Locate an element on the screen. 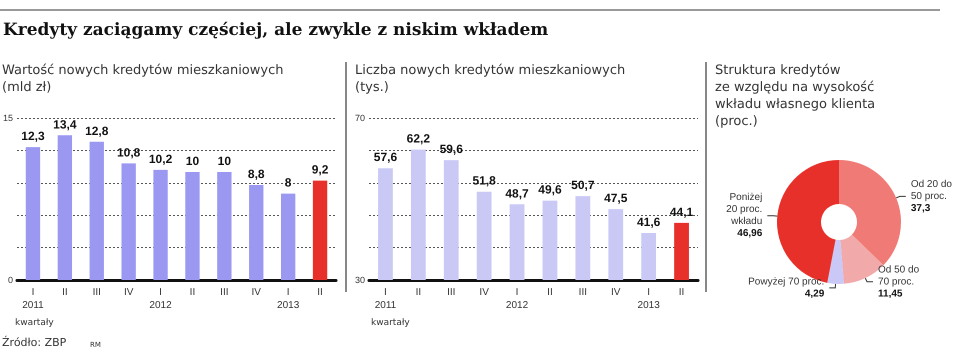 The image size is (962, 350). slice-label: Powyżej 70 proc. is located at coordinates (786, 282).